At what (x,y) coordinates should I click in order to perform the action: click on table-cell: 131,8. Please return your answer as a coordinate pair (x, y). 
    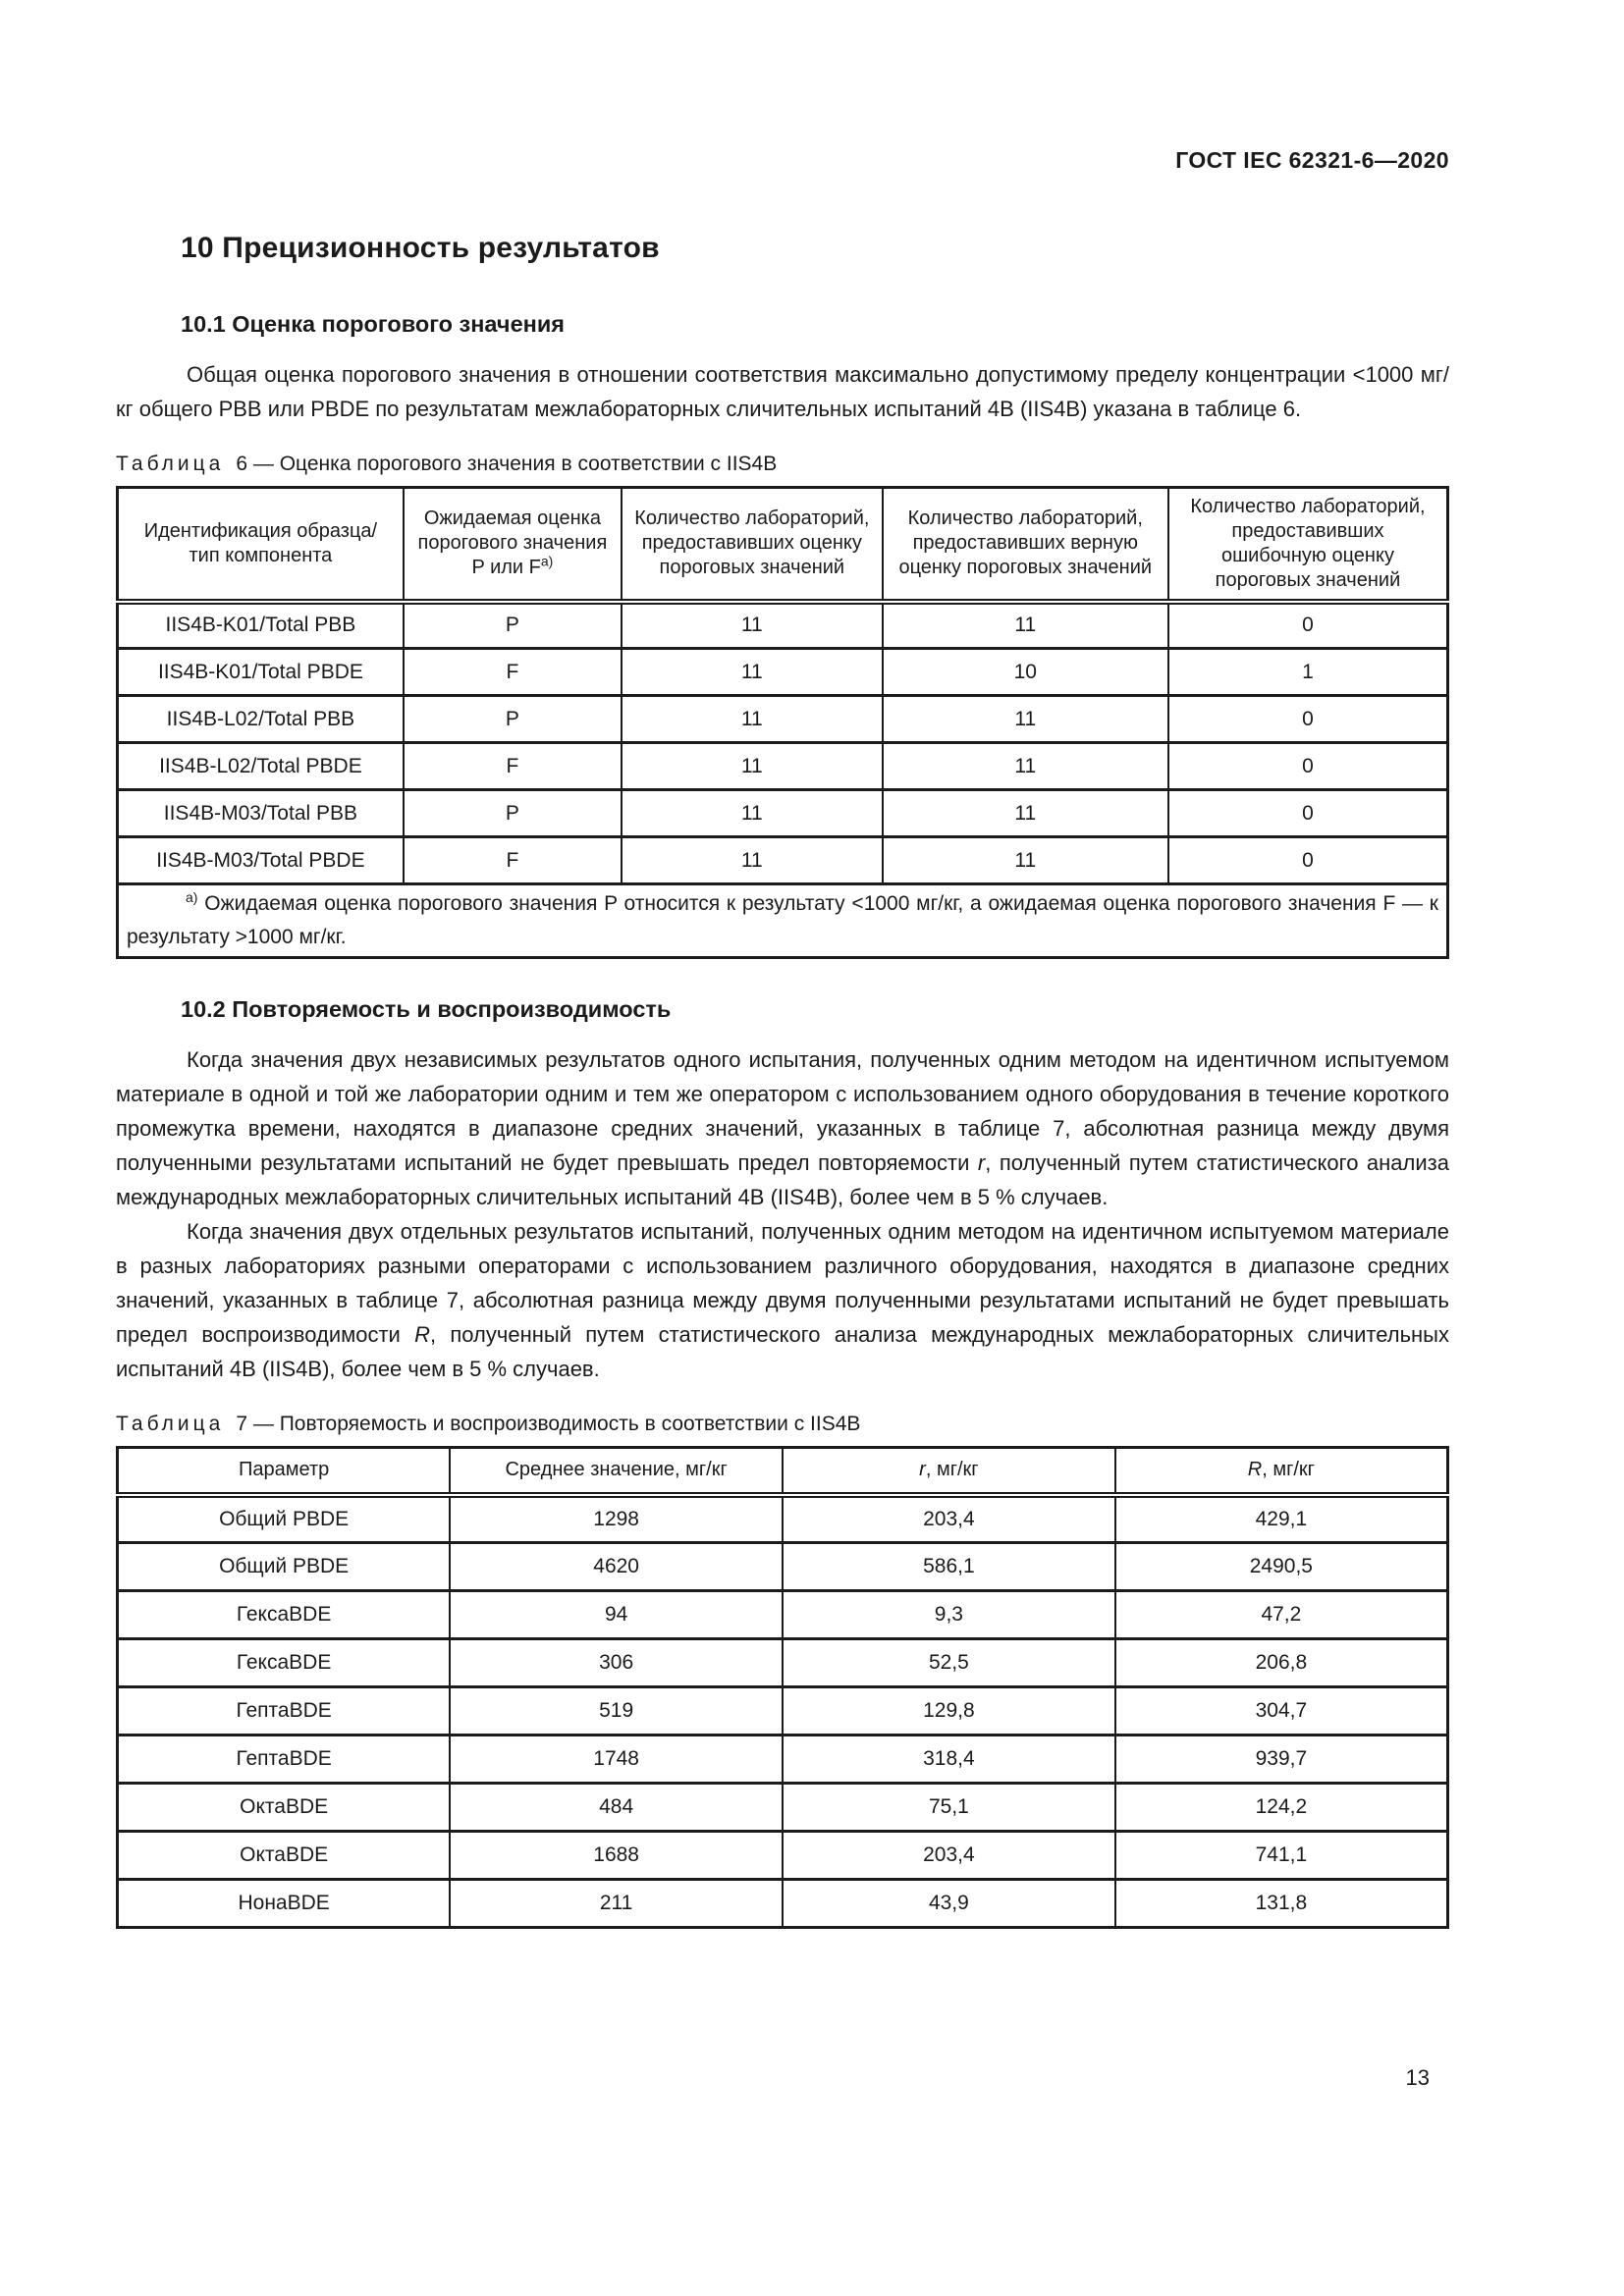
    Looking at the image, I should click on (1281, 1903).